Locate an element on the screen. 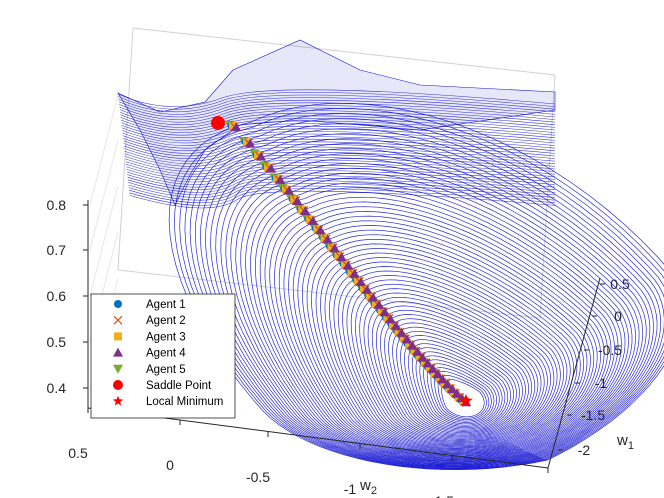 This screenshot has width=664, height=498. axis-labels: w2 w1 is located at coordinates (496, 464).